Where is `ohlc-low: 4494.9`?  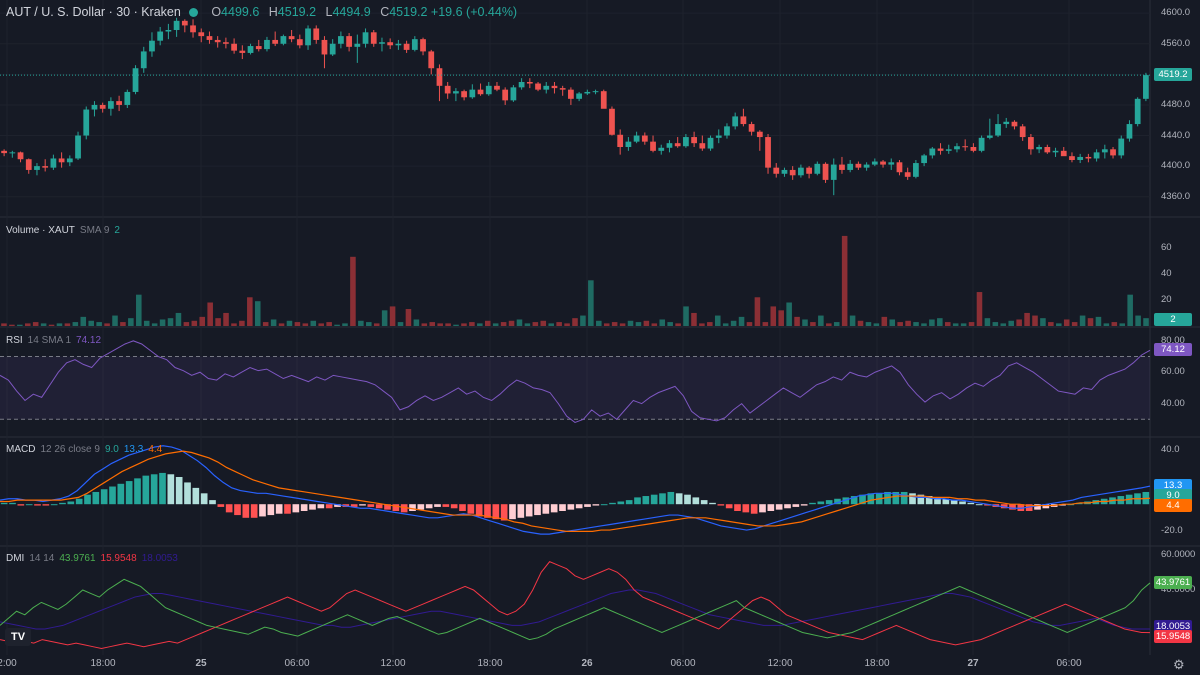 ohlc-low: 4494.9 is located at coordinates (351, 12).